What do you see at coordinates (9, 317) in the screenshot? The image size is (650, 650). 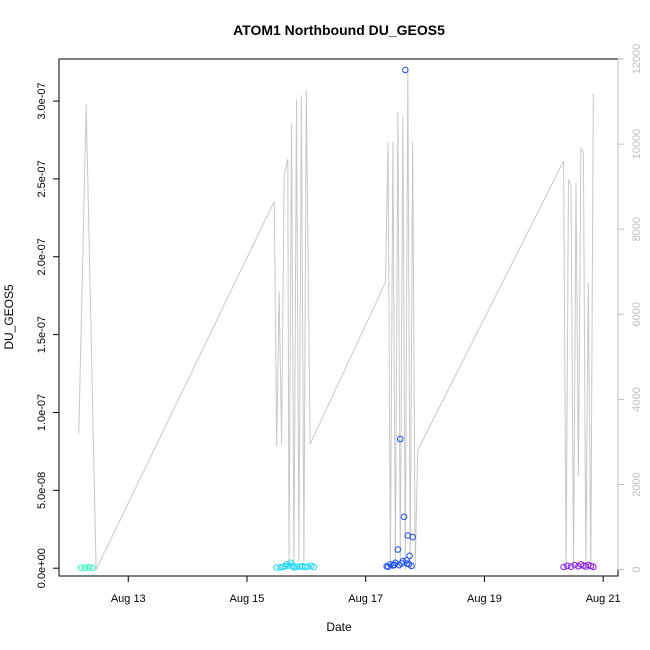 I see `y-axis-label: DU_GEOS5` at bounding box center [9, 317].